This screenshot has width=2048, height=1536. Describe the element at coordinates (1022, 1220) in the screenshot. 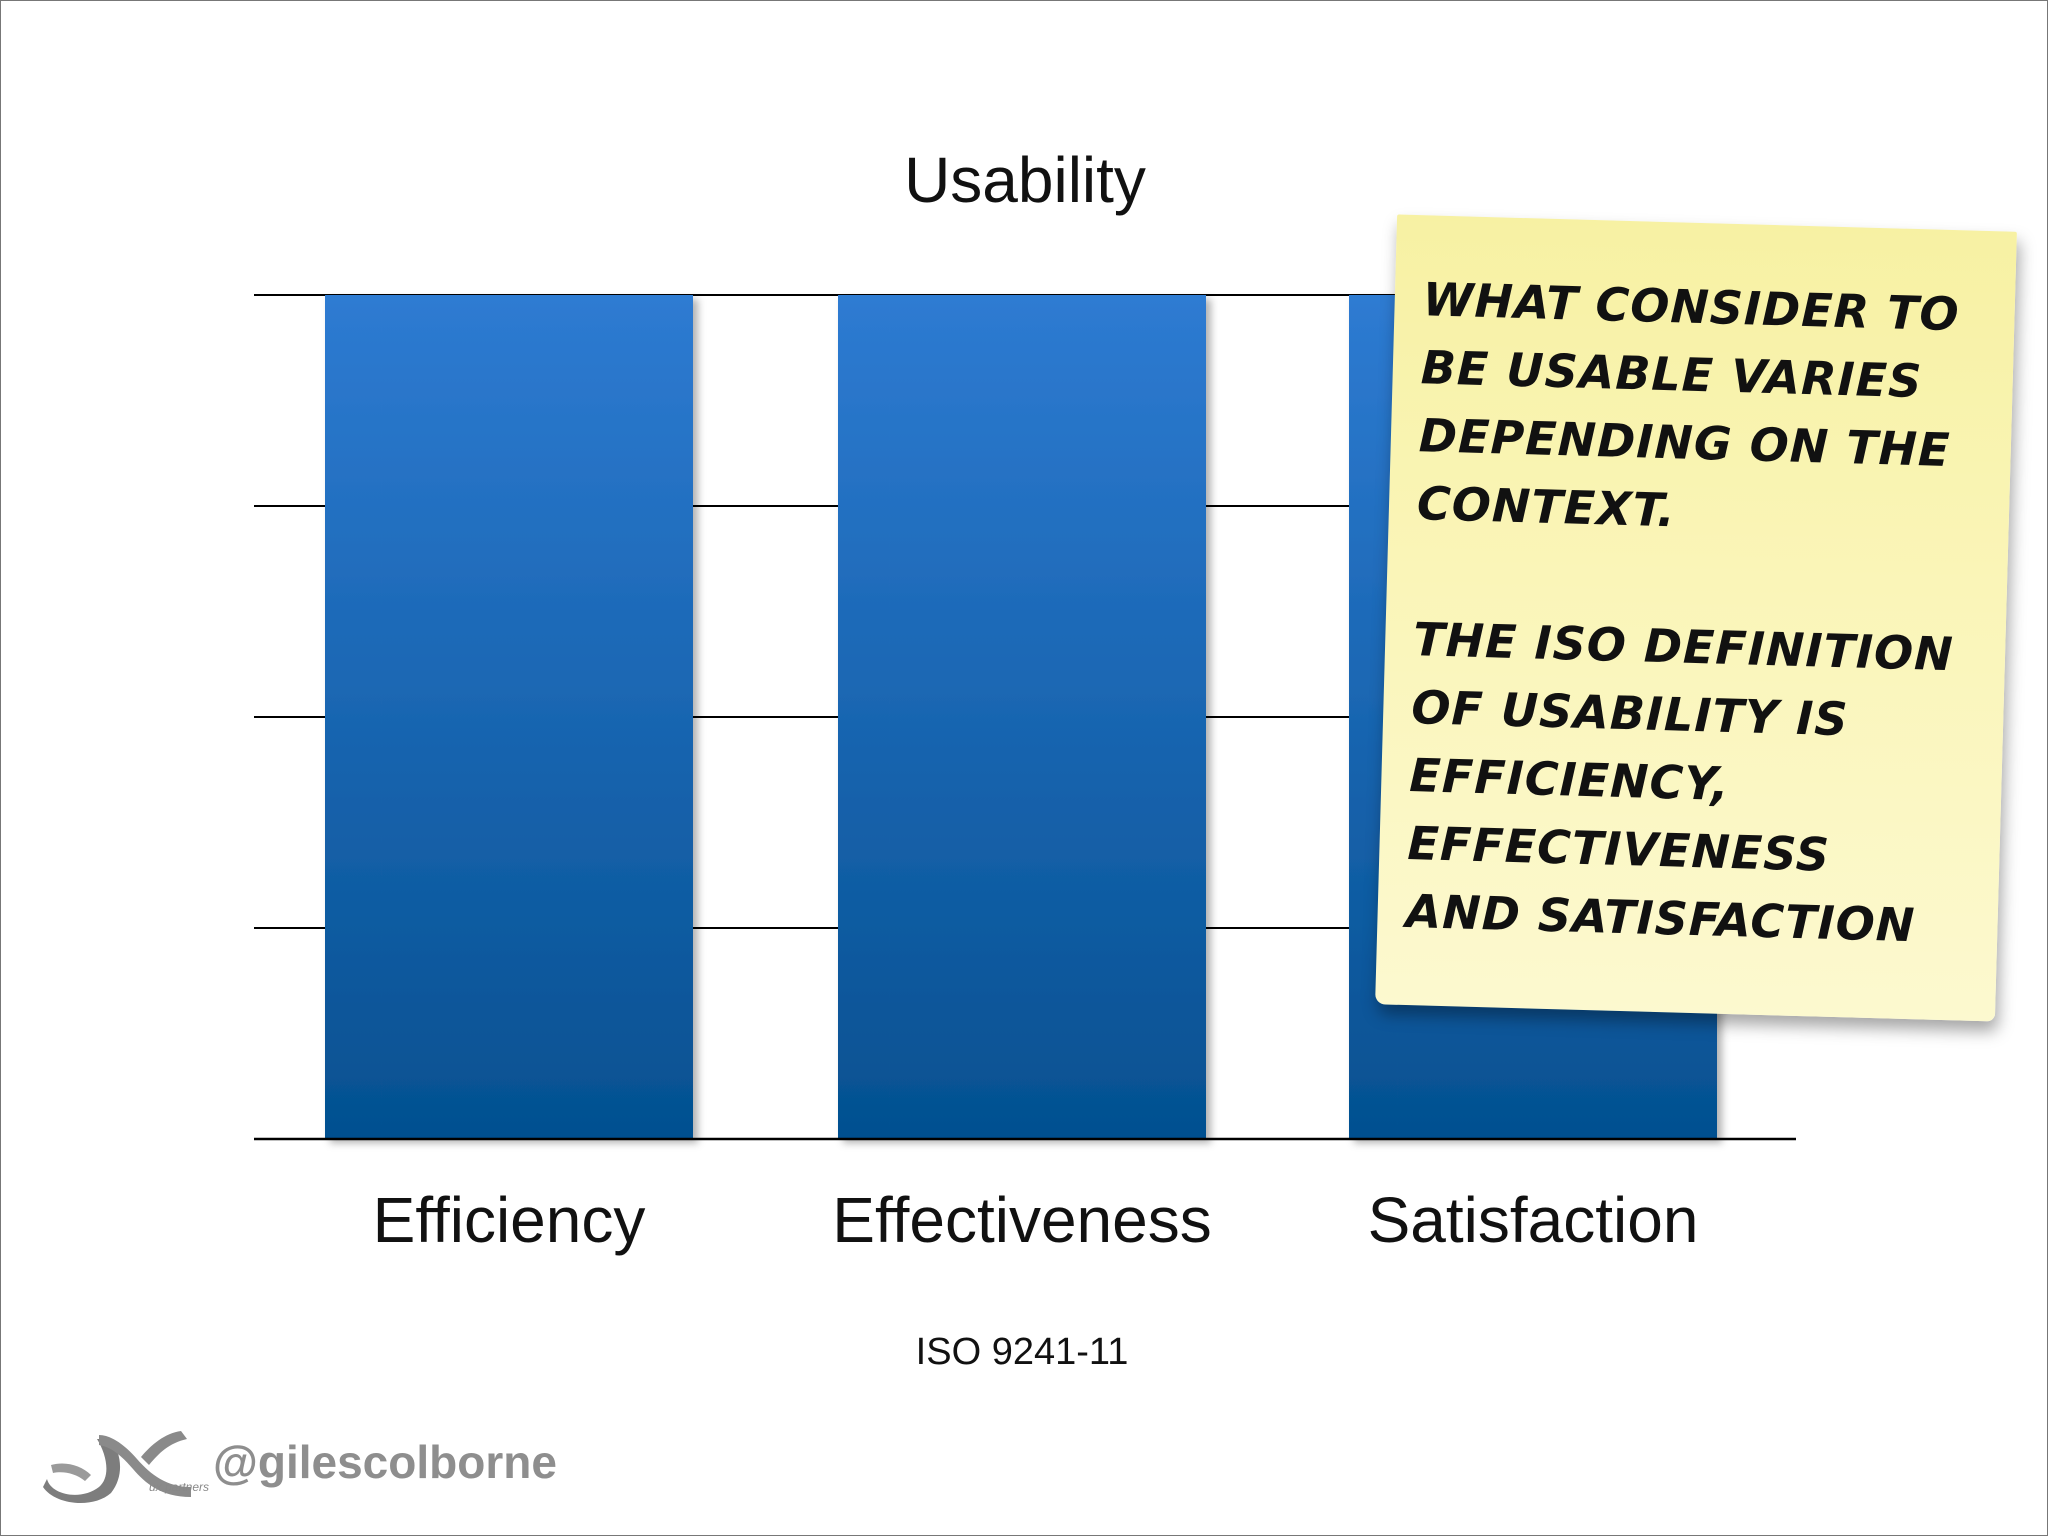

I see `category-label-effectiveness: Effectiveness` at that location.